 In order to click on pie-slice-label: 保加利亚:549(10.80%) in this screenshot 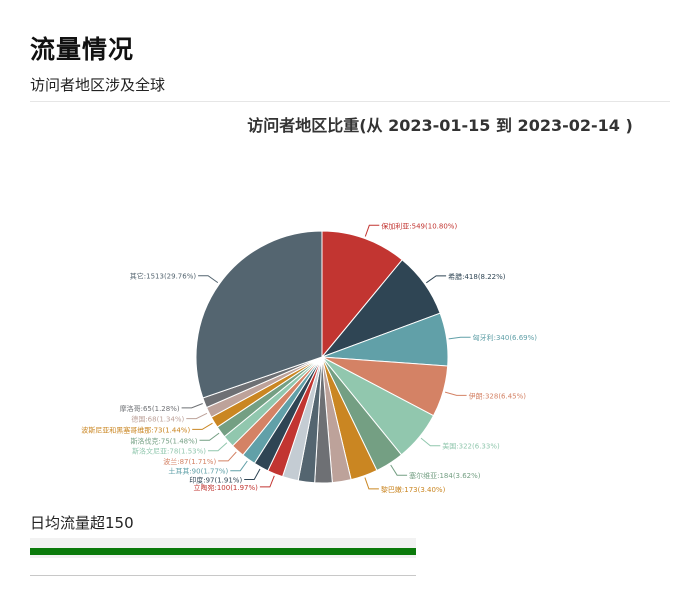, I will do `click(419, 225)`.